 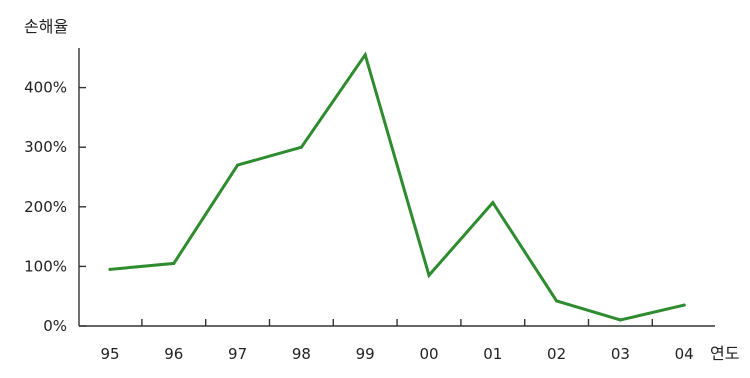 What do you see at coordinates (109, 354) in the screenshot?
I see `x-tick-label: 95` at bounding box center [109, 354].